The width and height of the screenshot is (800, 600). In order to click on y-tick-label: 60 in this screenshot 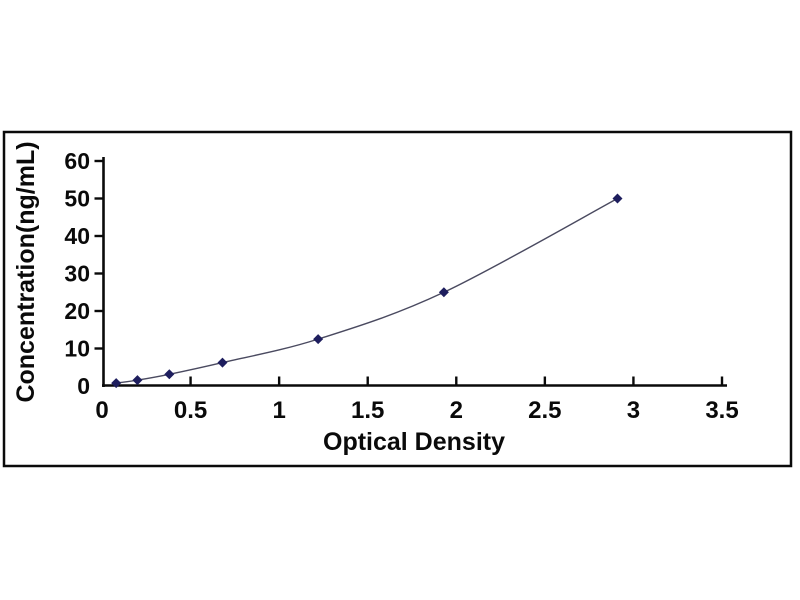, I will do `click(77, 161)`.